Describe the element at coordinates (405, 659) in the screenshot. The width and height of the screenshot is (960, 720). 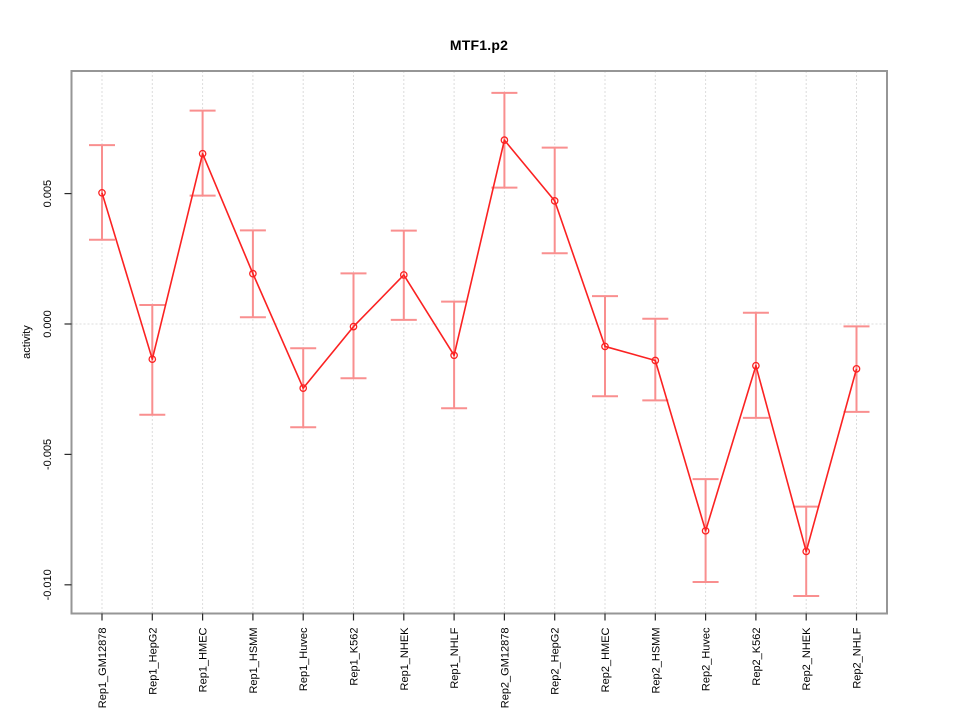
I see `x-tick-label: Rep1_NHEK` at that location.